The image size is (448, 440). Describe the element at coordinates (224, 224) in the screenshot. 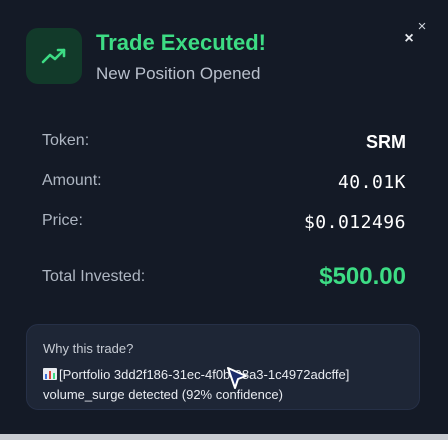

I see `price-row: Price: $0.012496` at that location.